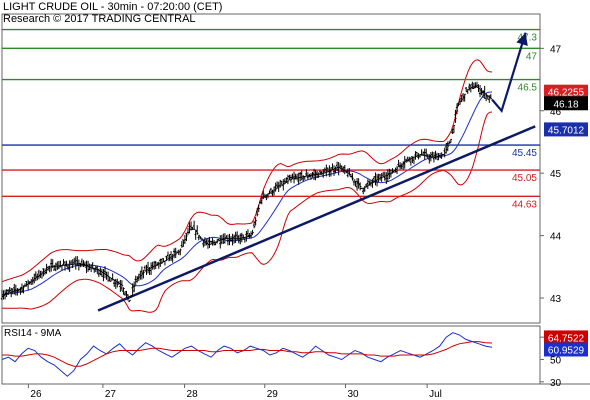  I want to click on x-tick-label-29: 29, so click(273, 394).